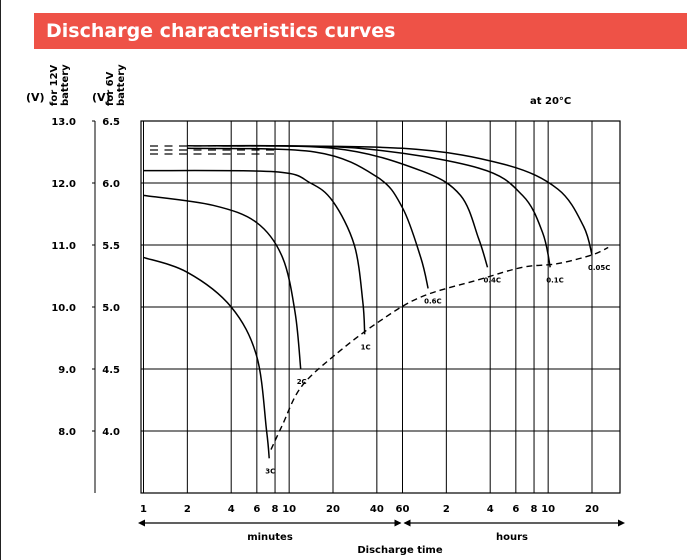 This screenshot has width=687, height=560. Describe the element at coordinates (111, 184) in the screenshot. I see `y-tick-label-6v: 6.0` at that location.